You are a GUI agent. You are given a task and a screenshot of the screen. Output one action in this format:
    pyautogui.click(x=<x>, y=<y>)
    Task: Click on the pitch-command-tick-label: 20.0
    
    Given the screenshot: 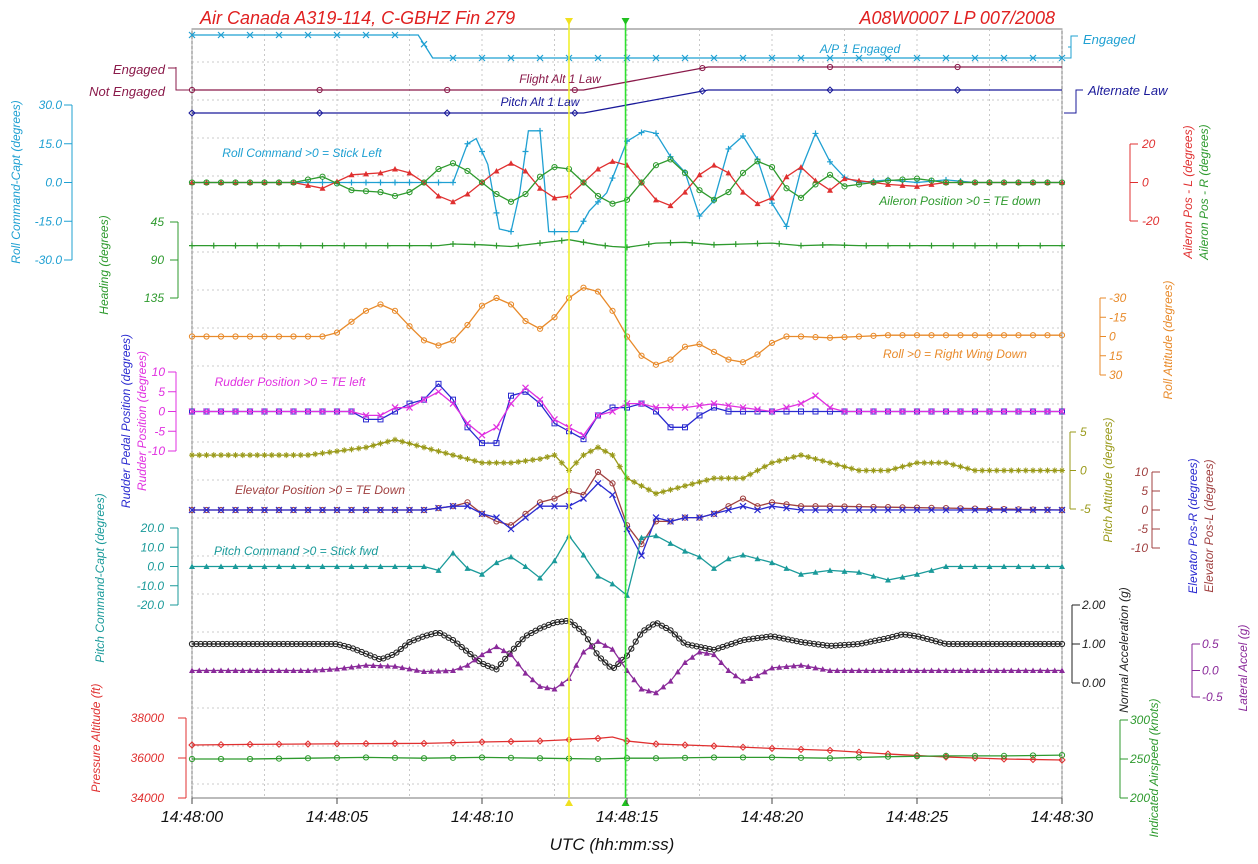 What is the action you would take?
    pyautogui.click(x=152, y=528)
    